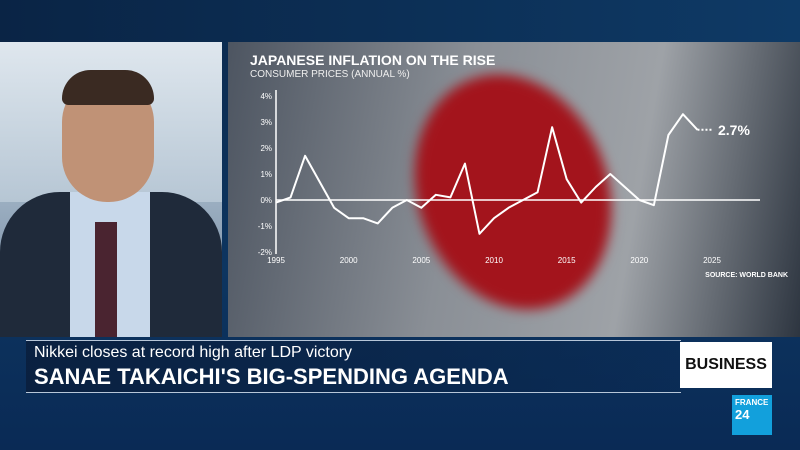 This screenshot has width=800, height=450. I want to click on section-badge: BUSINESS, so click(726, 365).